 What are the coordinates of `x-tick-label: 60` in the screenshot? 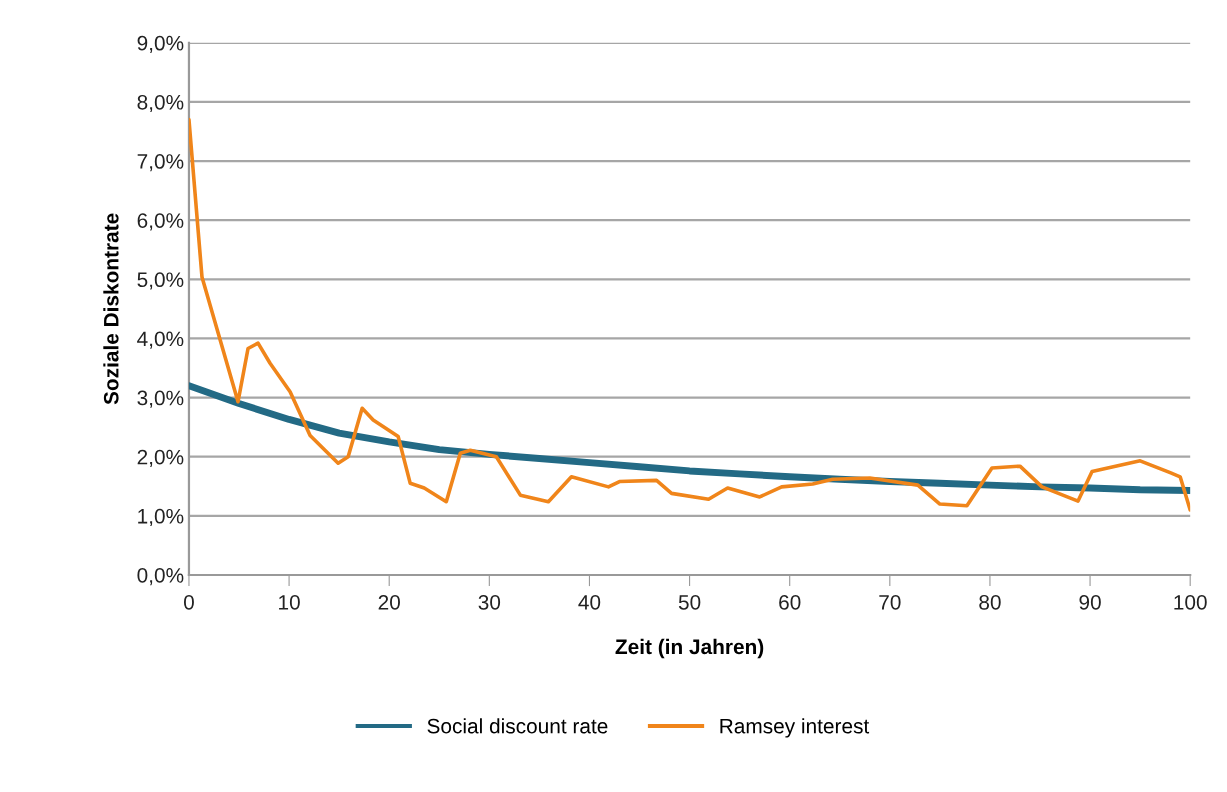 It's located at (790, 602).